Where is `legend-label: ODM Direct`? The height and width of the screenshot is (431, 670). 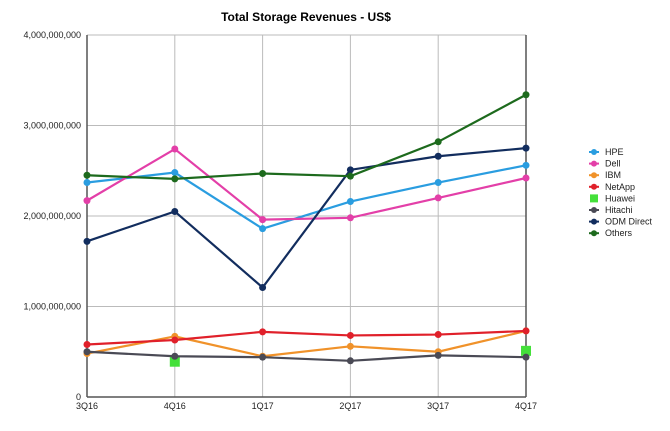
legend-label: ODM Direct is located at coordinates (628, 222).